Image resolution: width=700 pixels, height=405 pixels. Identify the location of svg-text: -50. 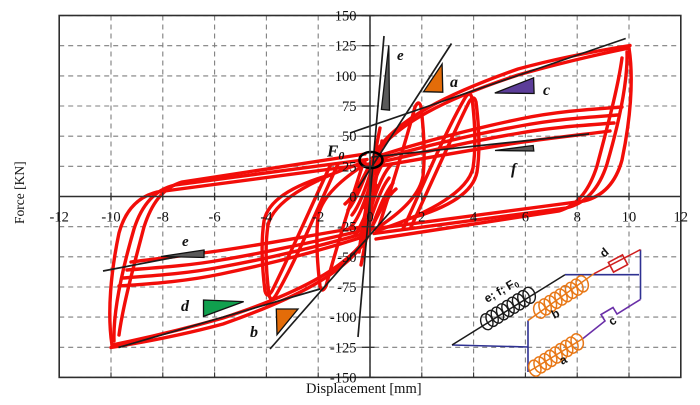
(346, 258).